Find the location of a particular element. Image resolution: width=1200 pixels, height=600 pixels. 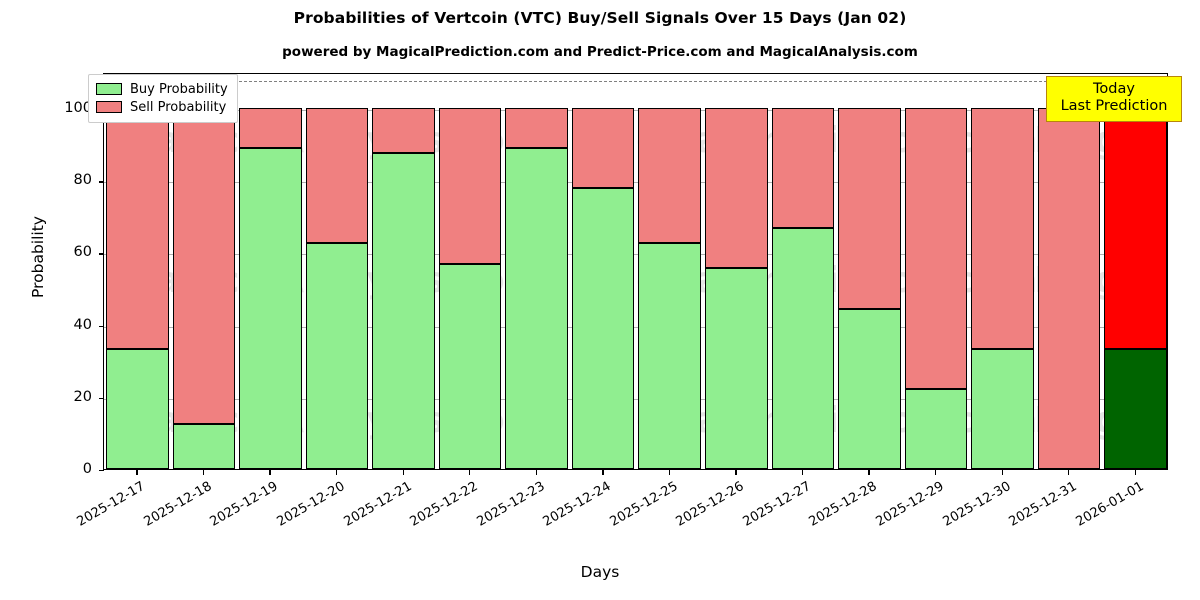

x-tick-label: 2025-12-19 is located at coordinates (244, 504).